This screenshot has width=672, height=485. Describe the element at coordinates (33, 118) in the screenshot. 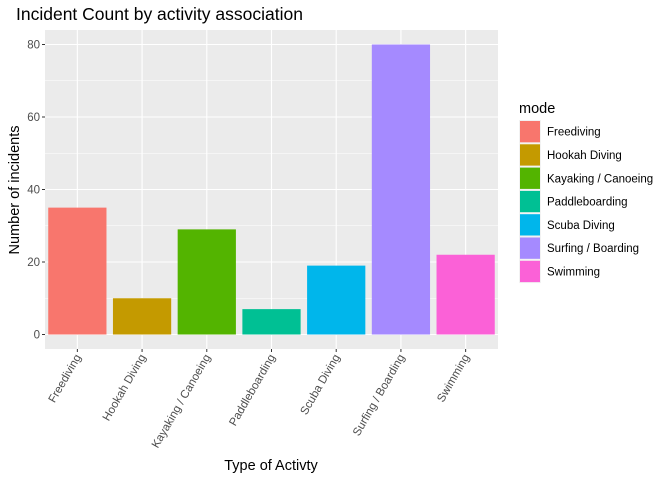

I see `y-tick-label: 60` at that location.